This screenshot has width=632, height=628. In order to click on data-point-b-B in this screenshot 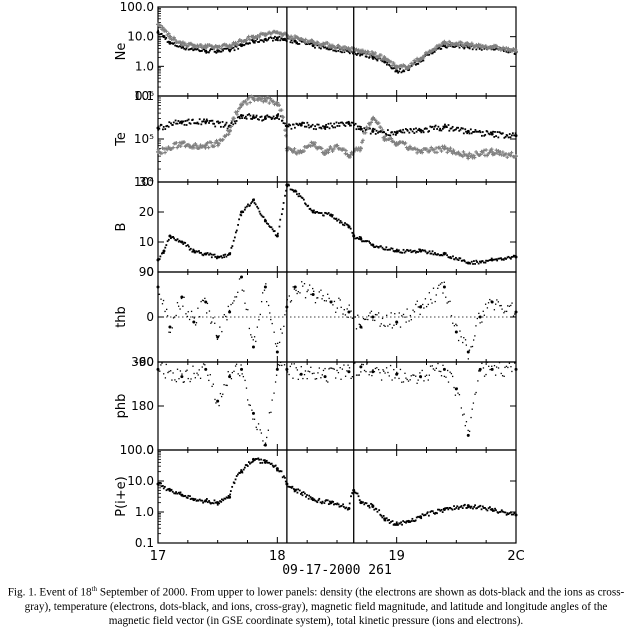, I will do `click(164, 251)`.